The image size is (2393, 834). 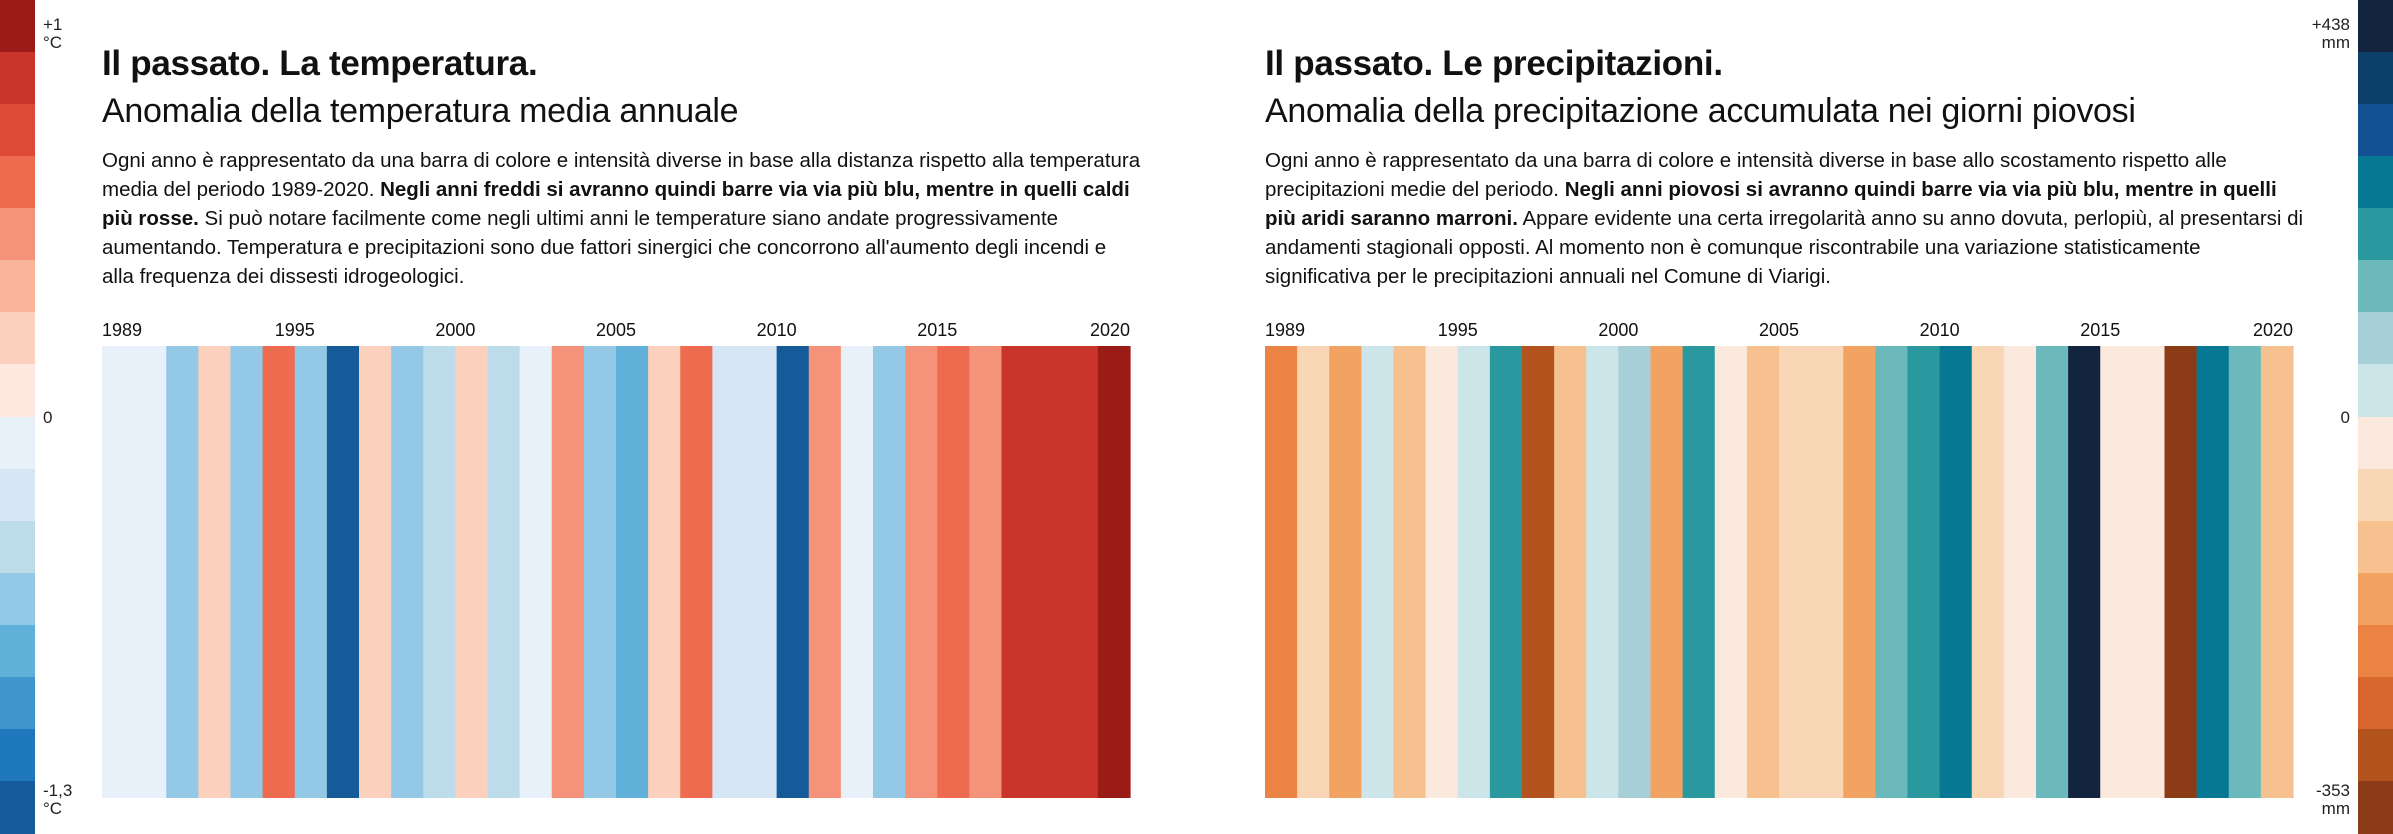 What do you see at coordinates (632, 572) in the screenshot?
I see `temperature-stripe-2005` at bounding box center [632, 572].